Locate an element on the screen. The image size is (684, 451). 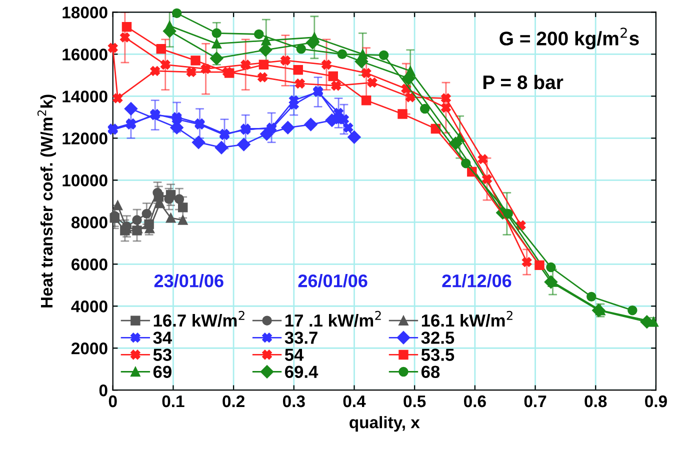
x-axis-title: quality, x is located at coordinates (385, 424).